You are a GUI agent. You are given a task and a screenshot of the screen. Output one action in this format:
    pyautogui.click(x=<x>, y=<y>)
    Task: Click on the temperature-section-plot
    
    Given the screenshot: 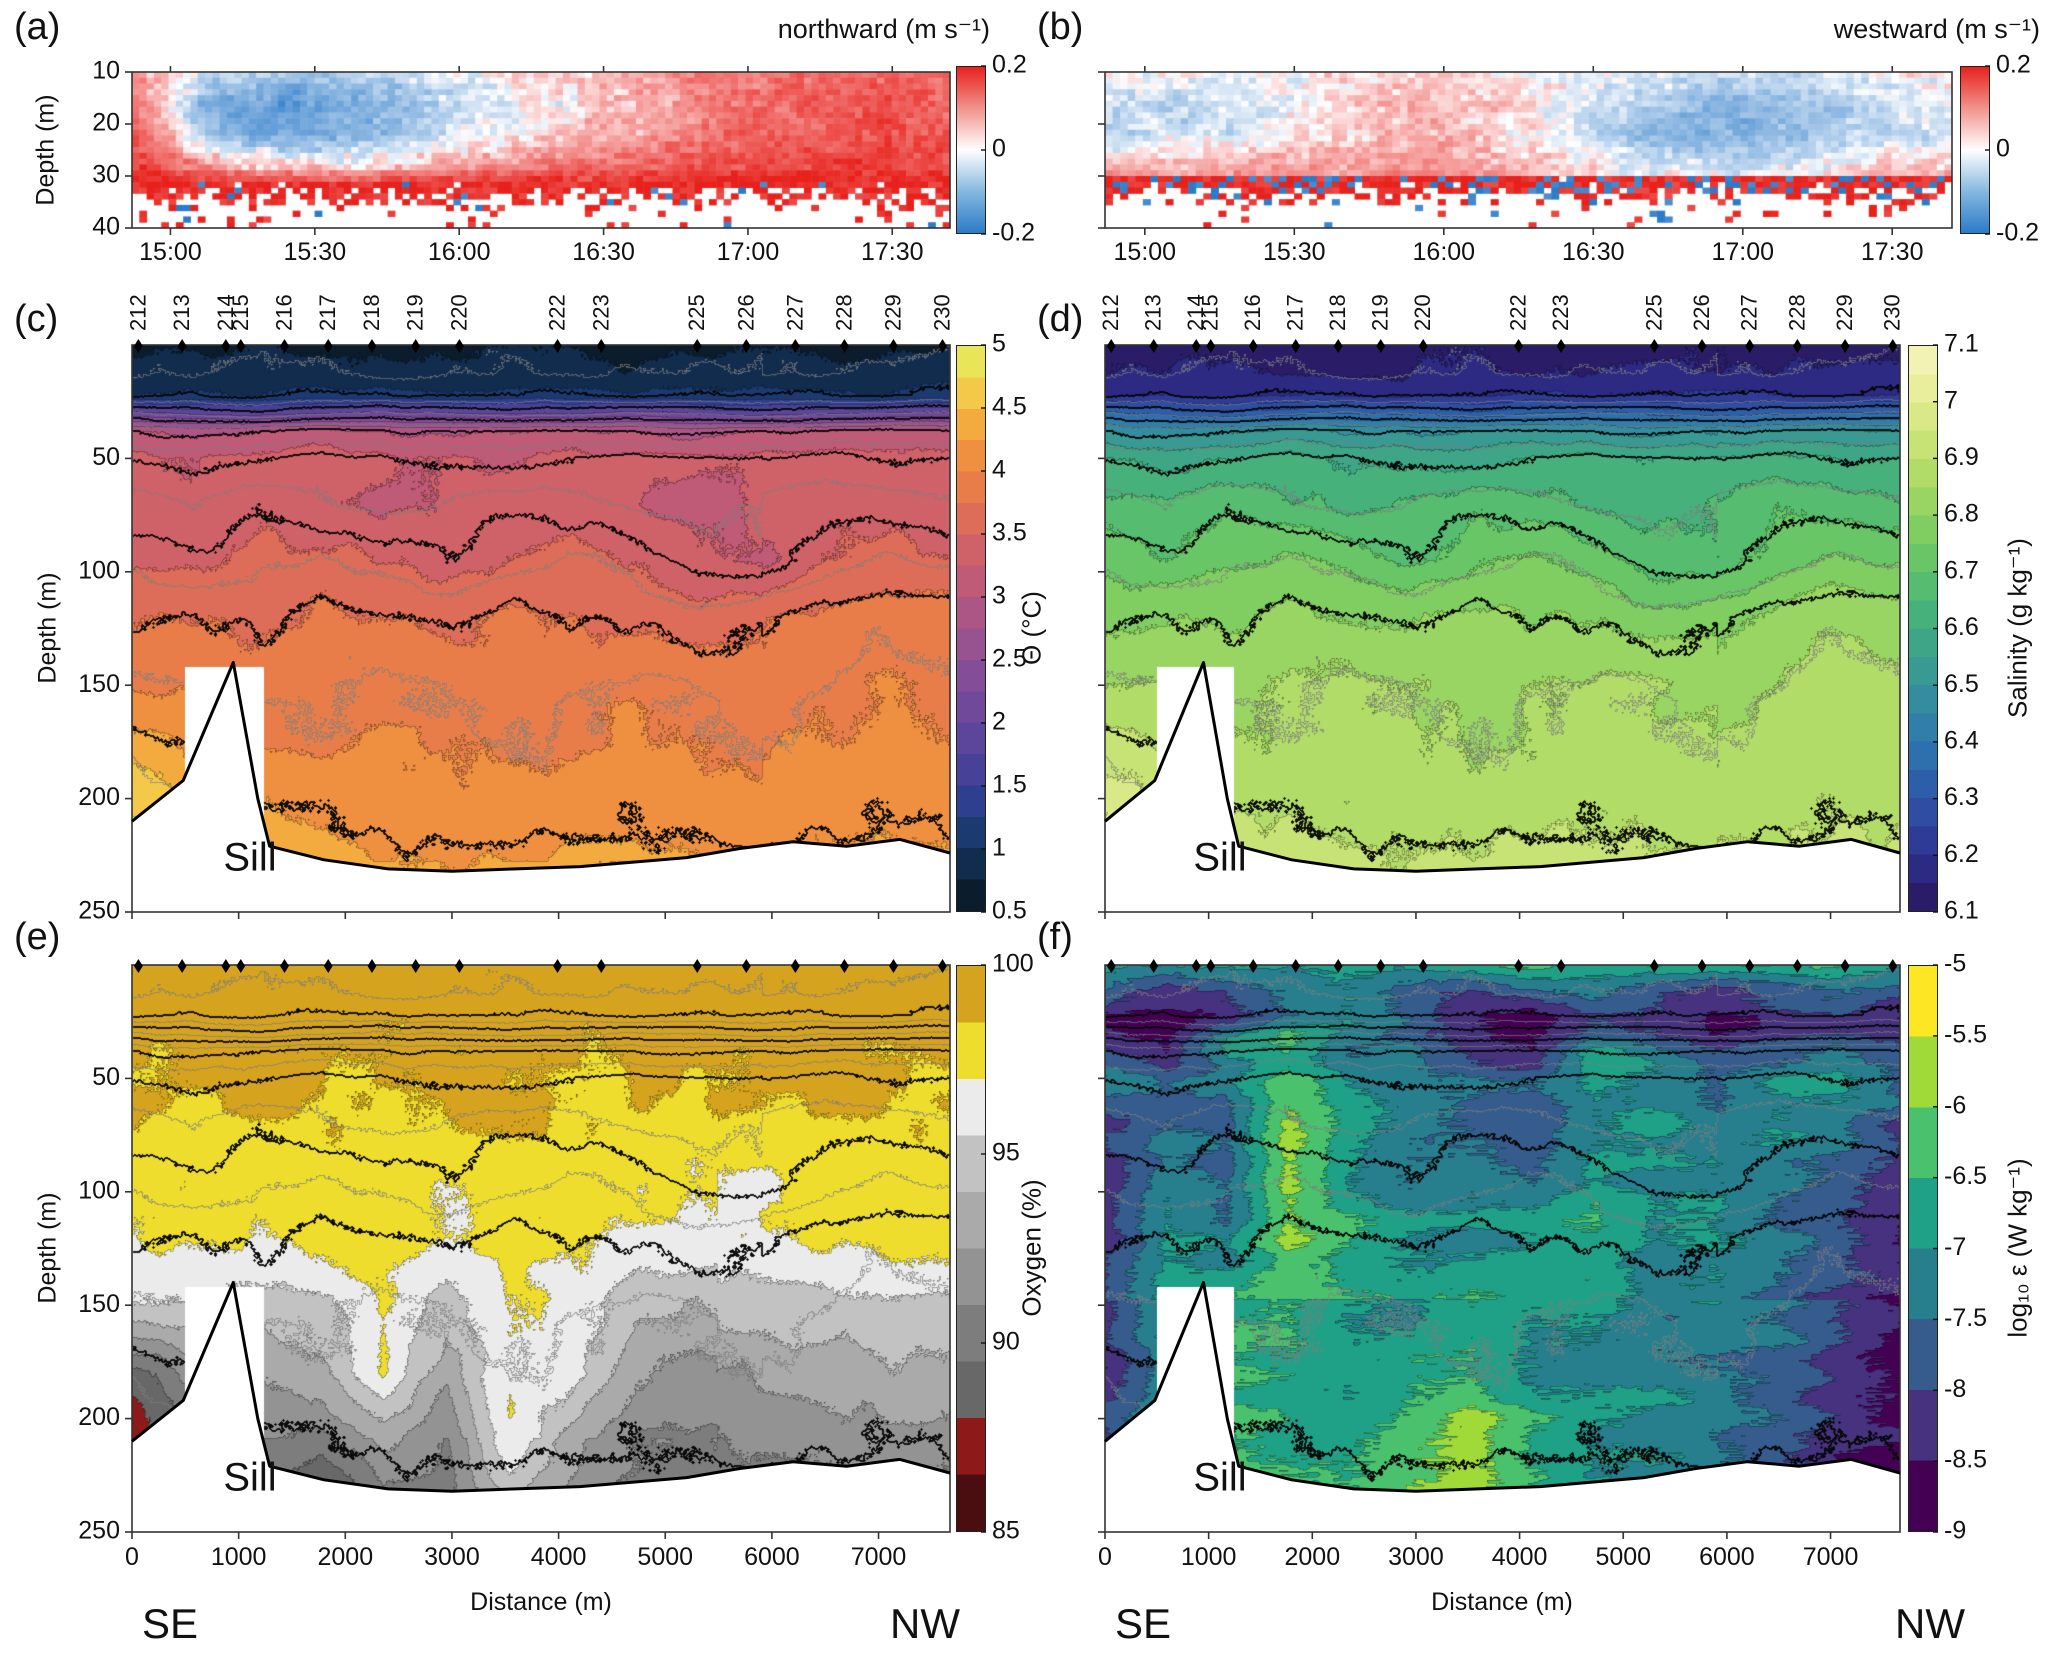 What is the action you would take?
    pyautogui.click(x=541, y=628)
    